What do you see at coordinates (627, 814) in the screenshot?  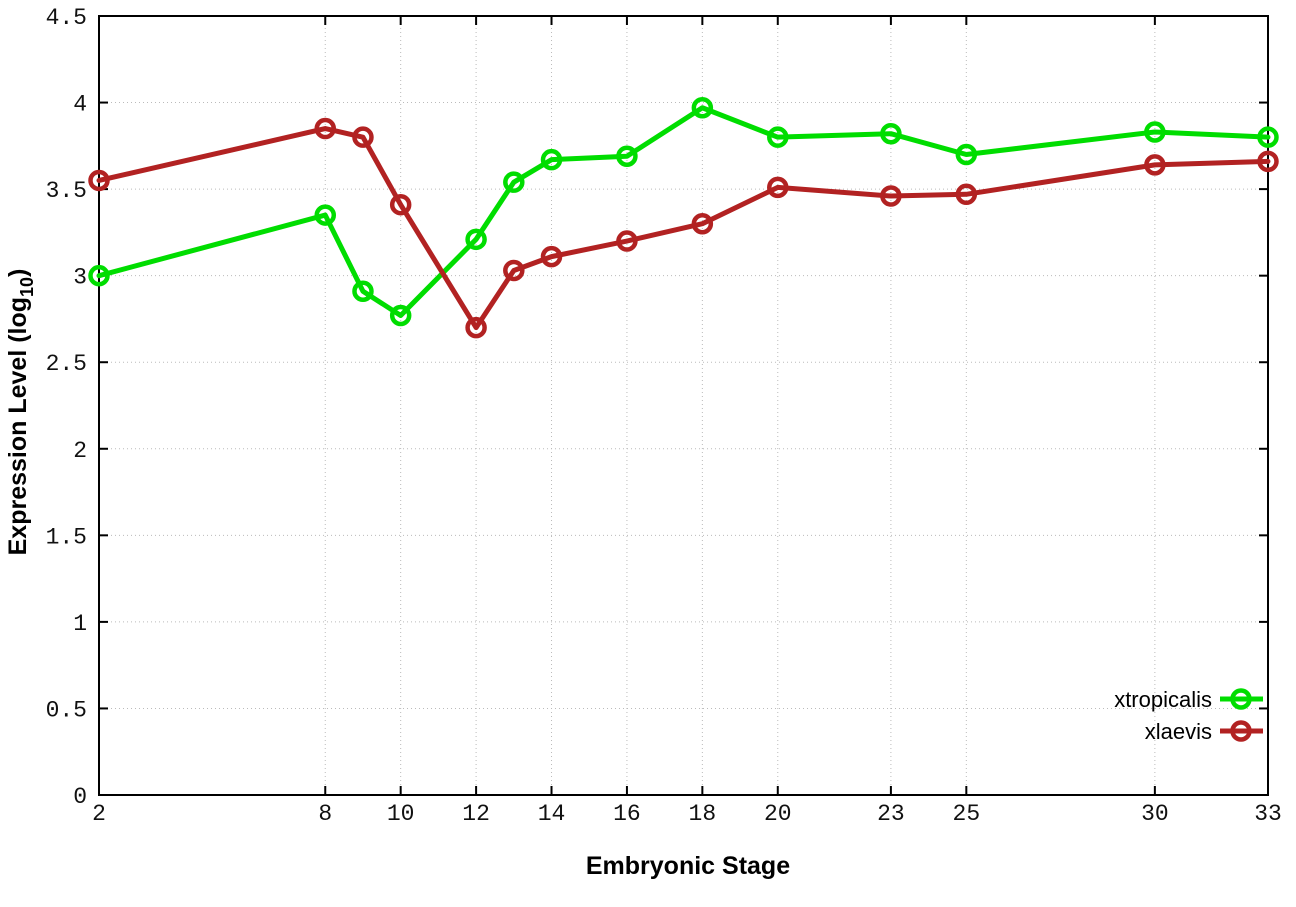 I see `x-tick-label: 16` at bounding box center [627, 814].